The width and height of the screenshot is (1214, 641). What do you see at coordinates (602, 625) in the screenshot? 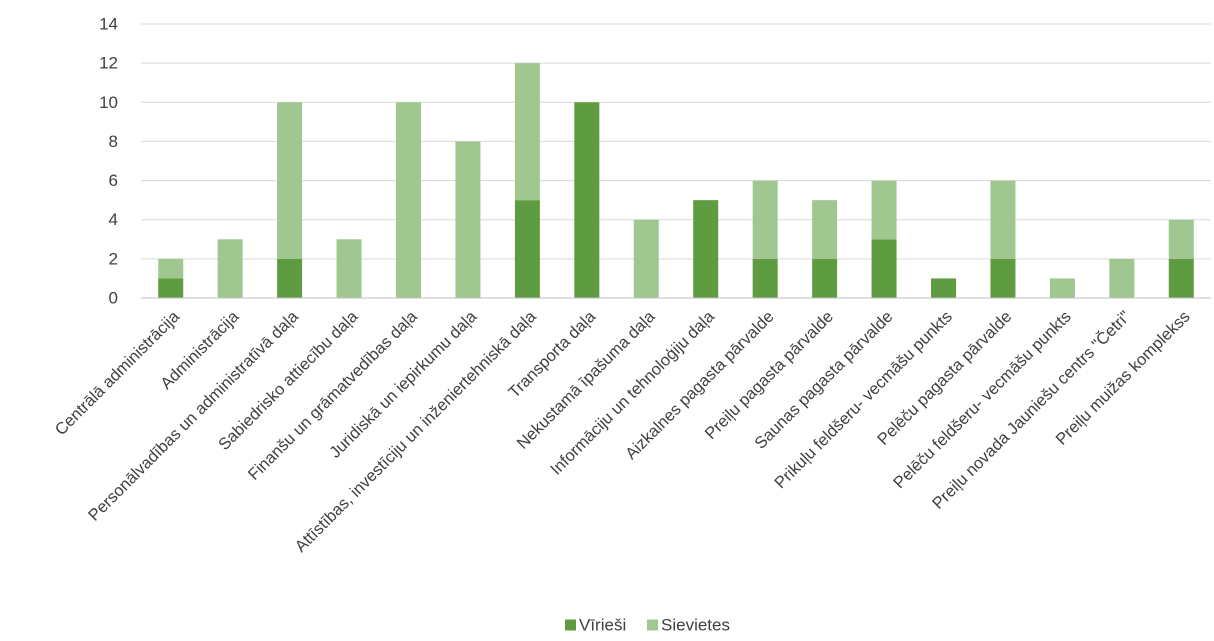
I see `legend-label: Vīrieši` at bounding box center [602, 625].